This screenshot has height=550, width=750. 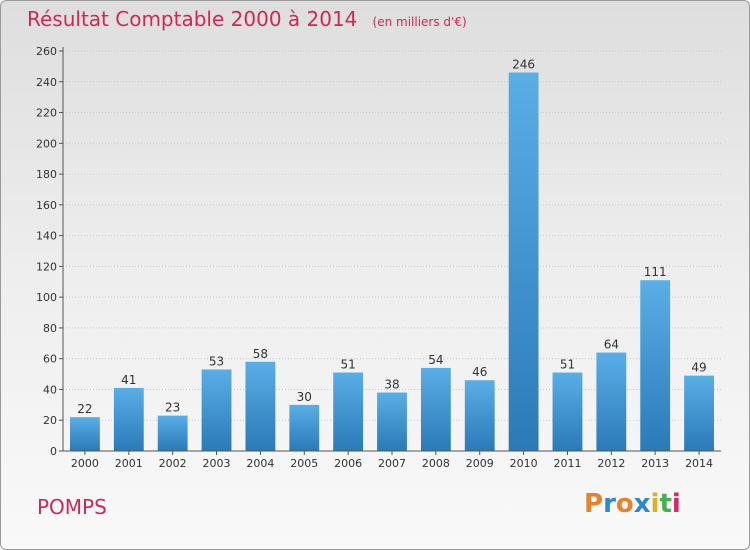 What do you see at coordinates (50, 420) in the screenshot?
I see `y-tick-label: 20` at bounding box center [50, 420].